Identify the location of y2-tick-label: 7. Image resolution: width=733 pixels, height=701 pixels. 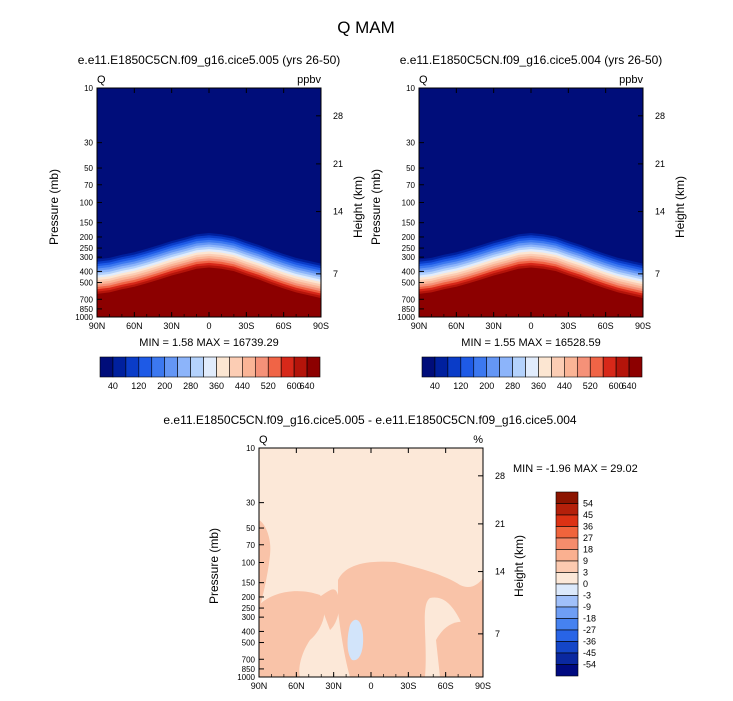
(657, 274).